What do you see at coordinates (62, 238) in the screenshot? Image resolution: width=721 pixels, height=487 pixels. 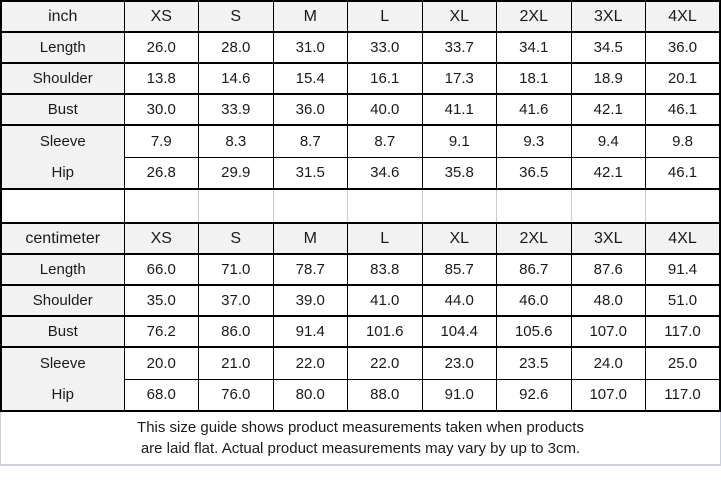 I see `unit-header-cell: centimeter` at bounding box center [62, 238].